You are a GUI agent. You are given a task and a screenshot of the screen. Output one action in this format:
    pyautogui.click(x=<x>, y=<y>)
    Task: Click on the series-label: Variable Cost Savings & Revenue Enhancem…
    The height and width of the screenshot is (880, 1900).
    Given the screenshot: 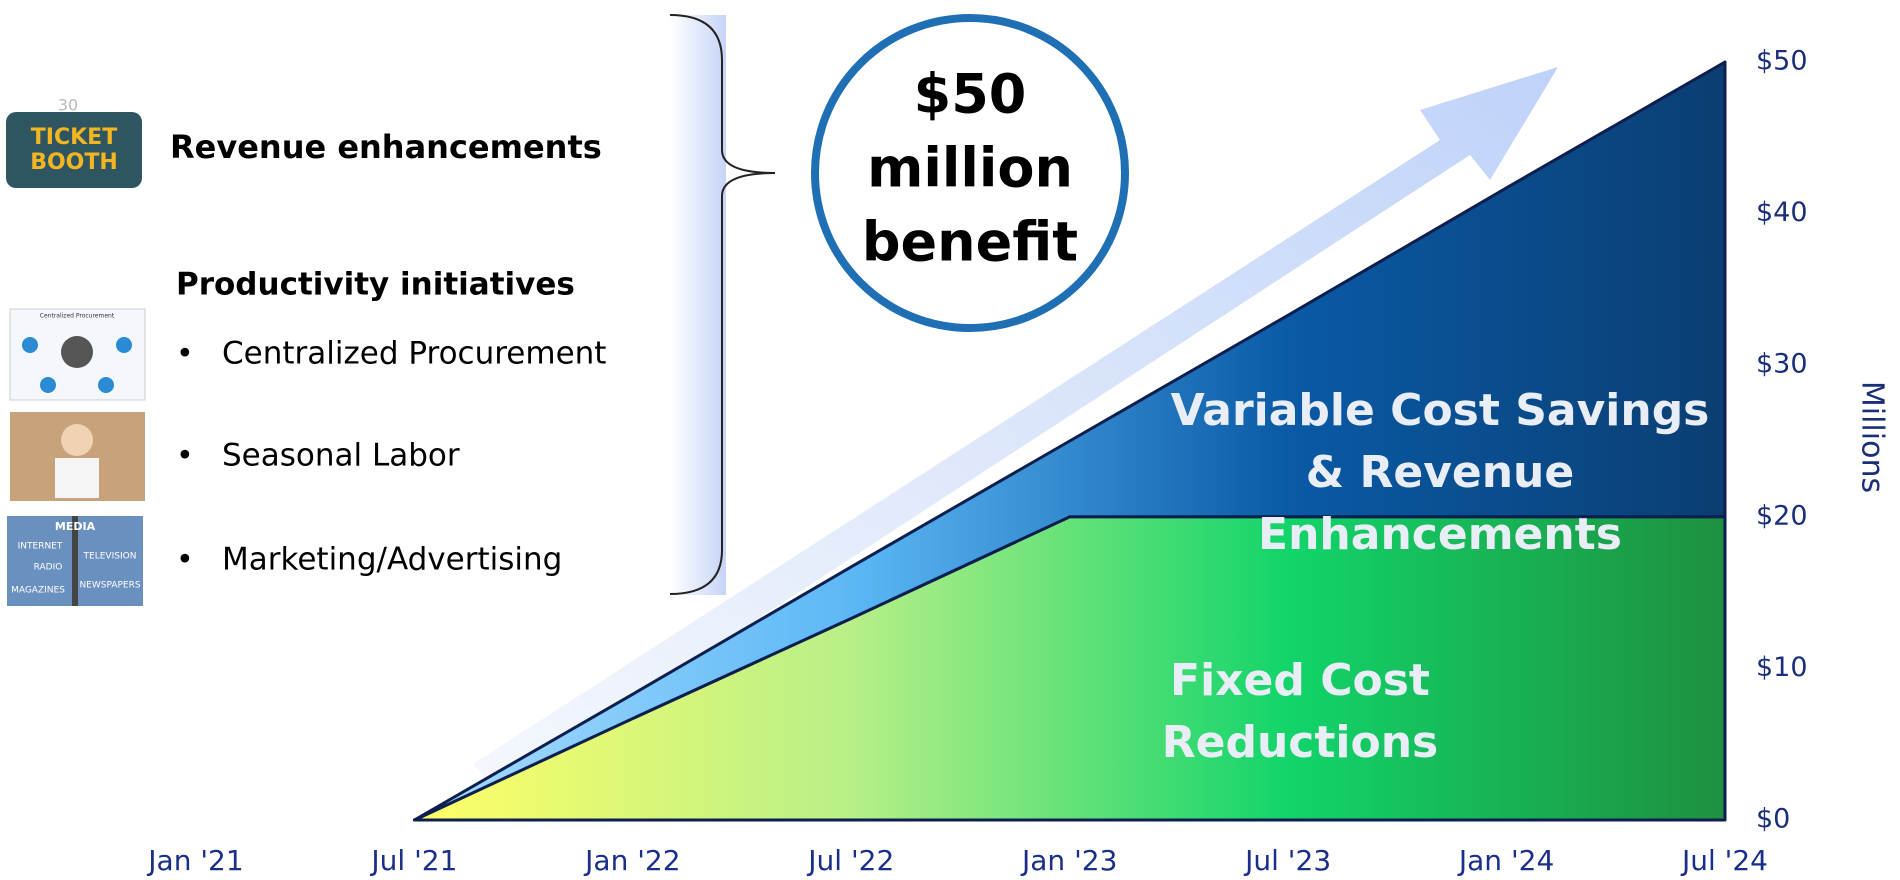 What is the action you would take?
    pyautogui.click(x=1440, y=472)
    